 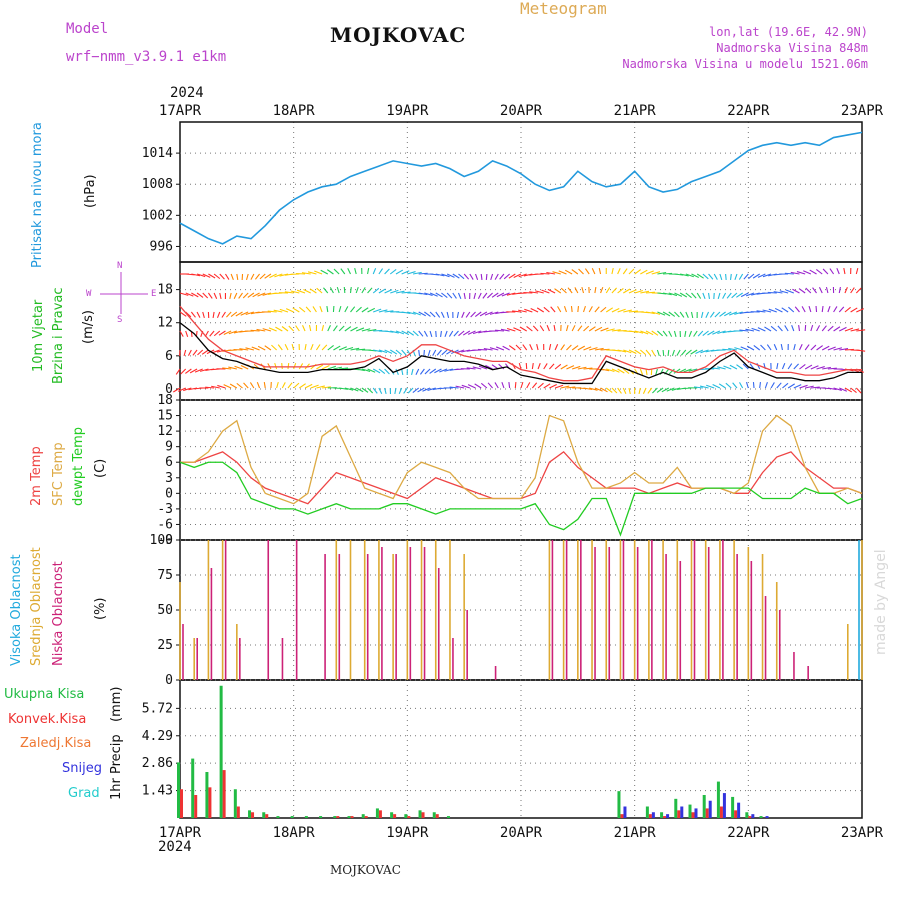 I want to click on pressure-y-tick-label: 1014, so click(x=157, y=153).